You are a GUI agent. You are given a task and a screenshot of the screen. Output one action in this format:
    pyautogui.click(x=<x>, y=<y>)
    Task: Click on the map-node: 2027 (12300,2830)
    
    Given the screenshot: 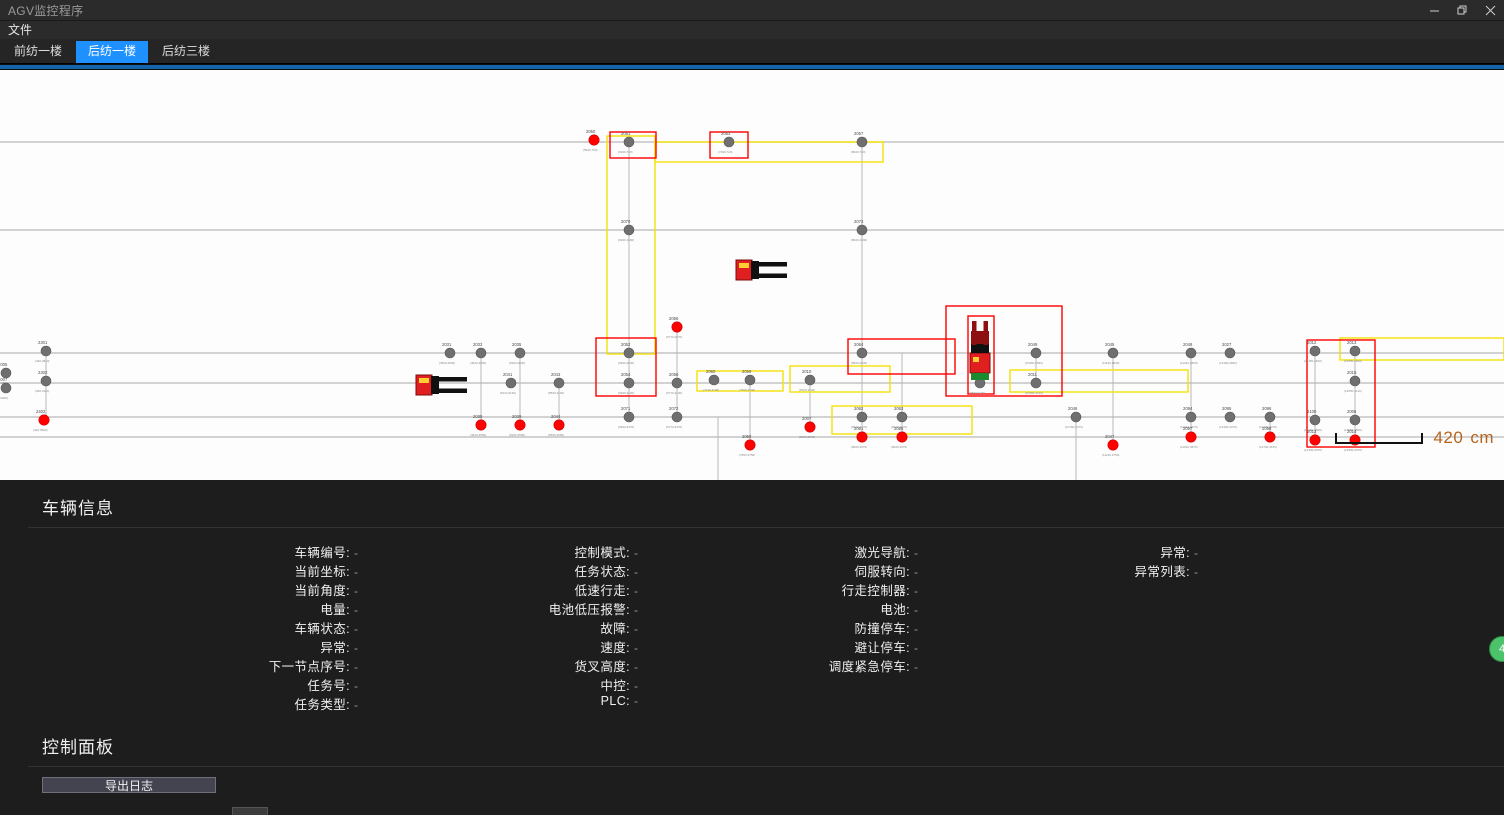 What is the action you would take?
    pyautogui.click(x=1228, y=353)
    